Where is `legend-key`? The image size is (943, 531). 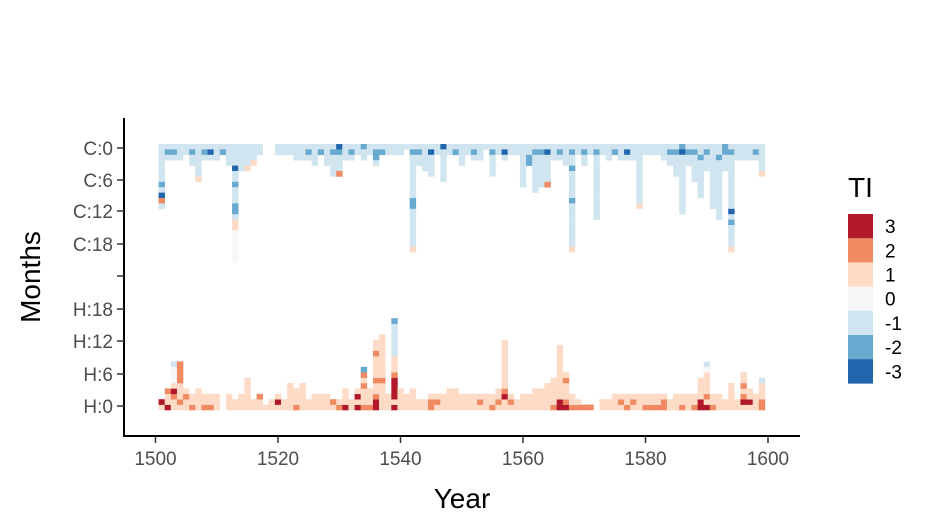
legend-key is located at coordinates (860, 323).